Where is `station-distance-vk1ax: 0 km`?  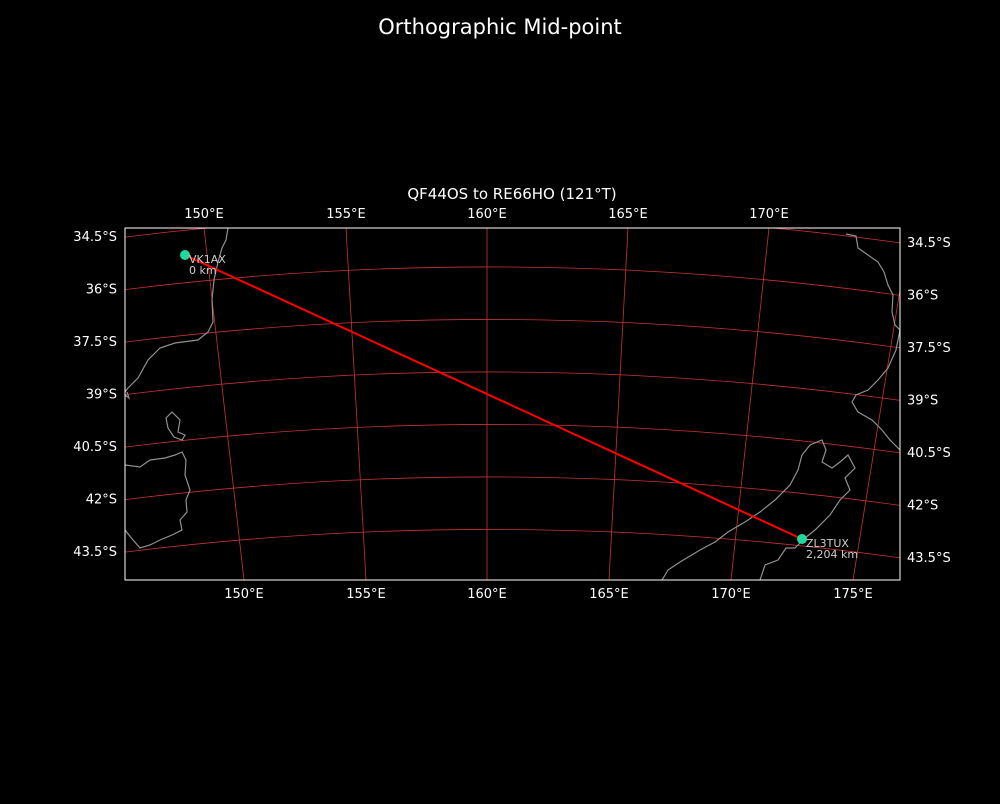 station-distance-vk1ax: 0 km is located at coordinates (203, 270).